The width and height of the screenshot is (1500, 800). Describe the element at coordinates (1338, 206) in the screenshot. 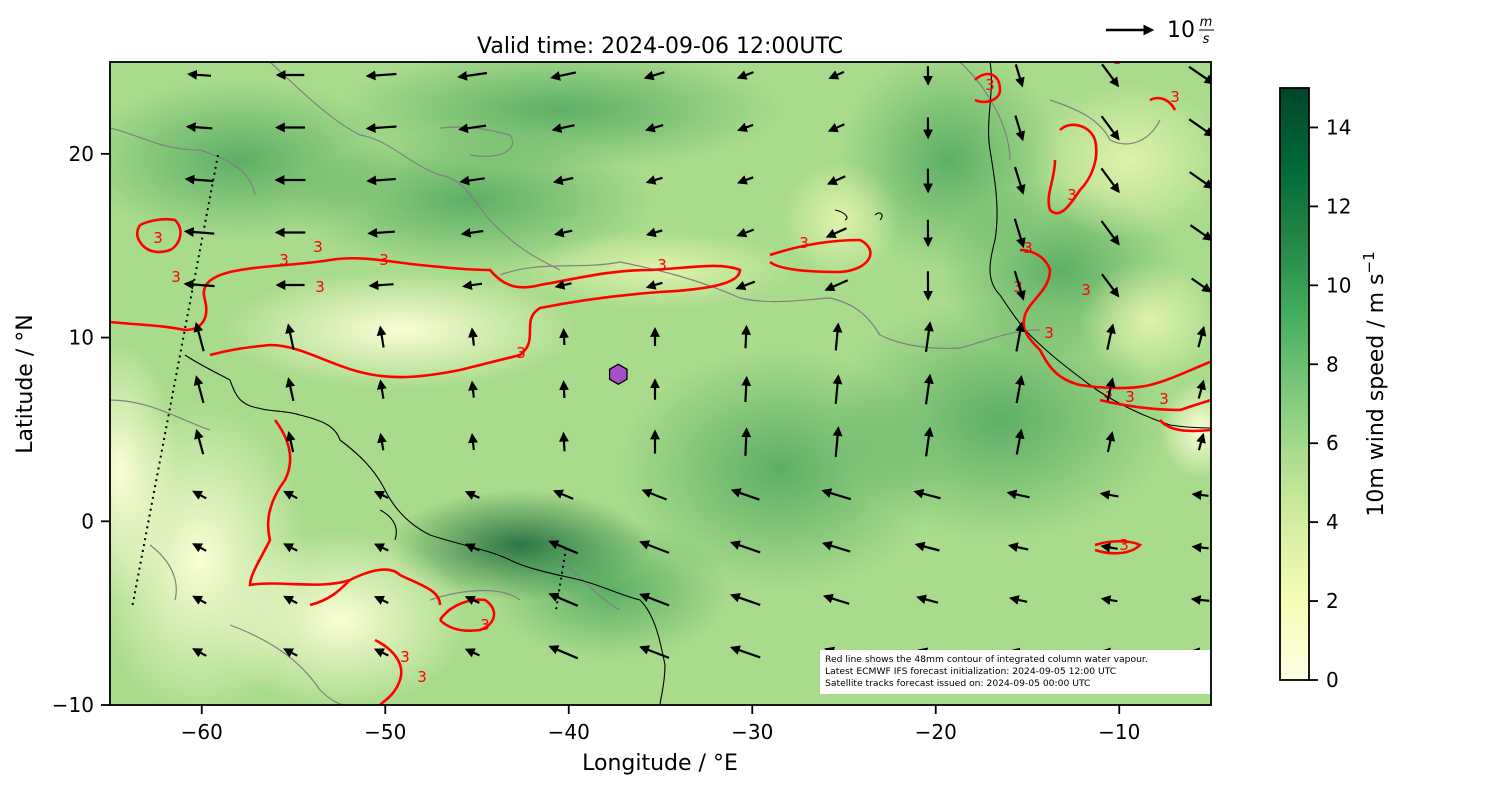

I see `colorbar-tick-label: 12` at that location.